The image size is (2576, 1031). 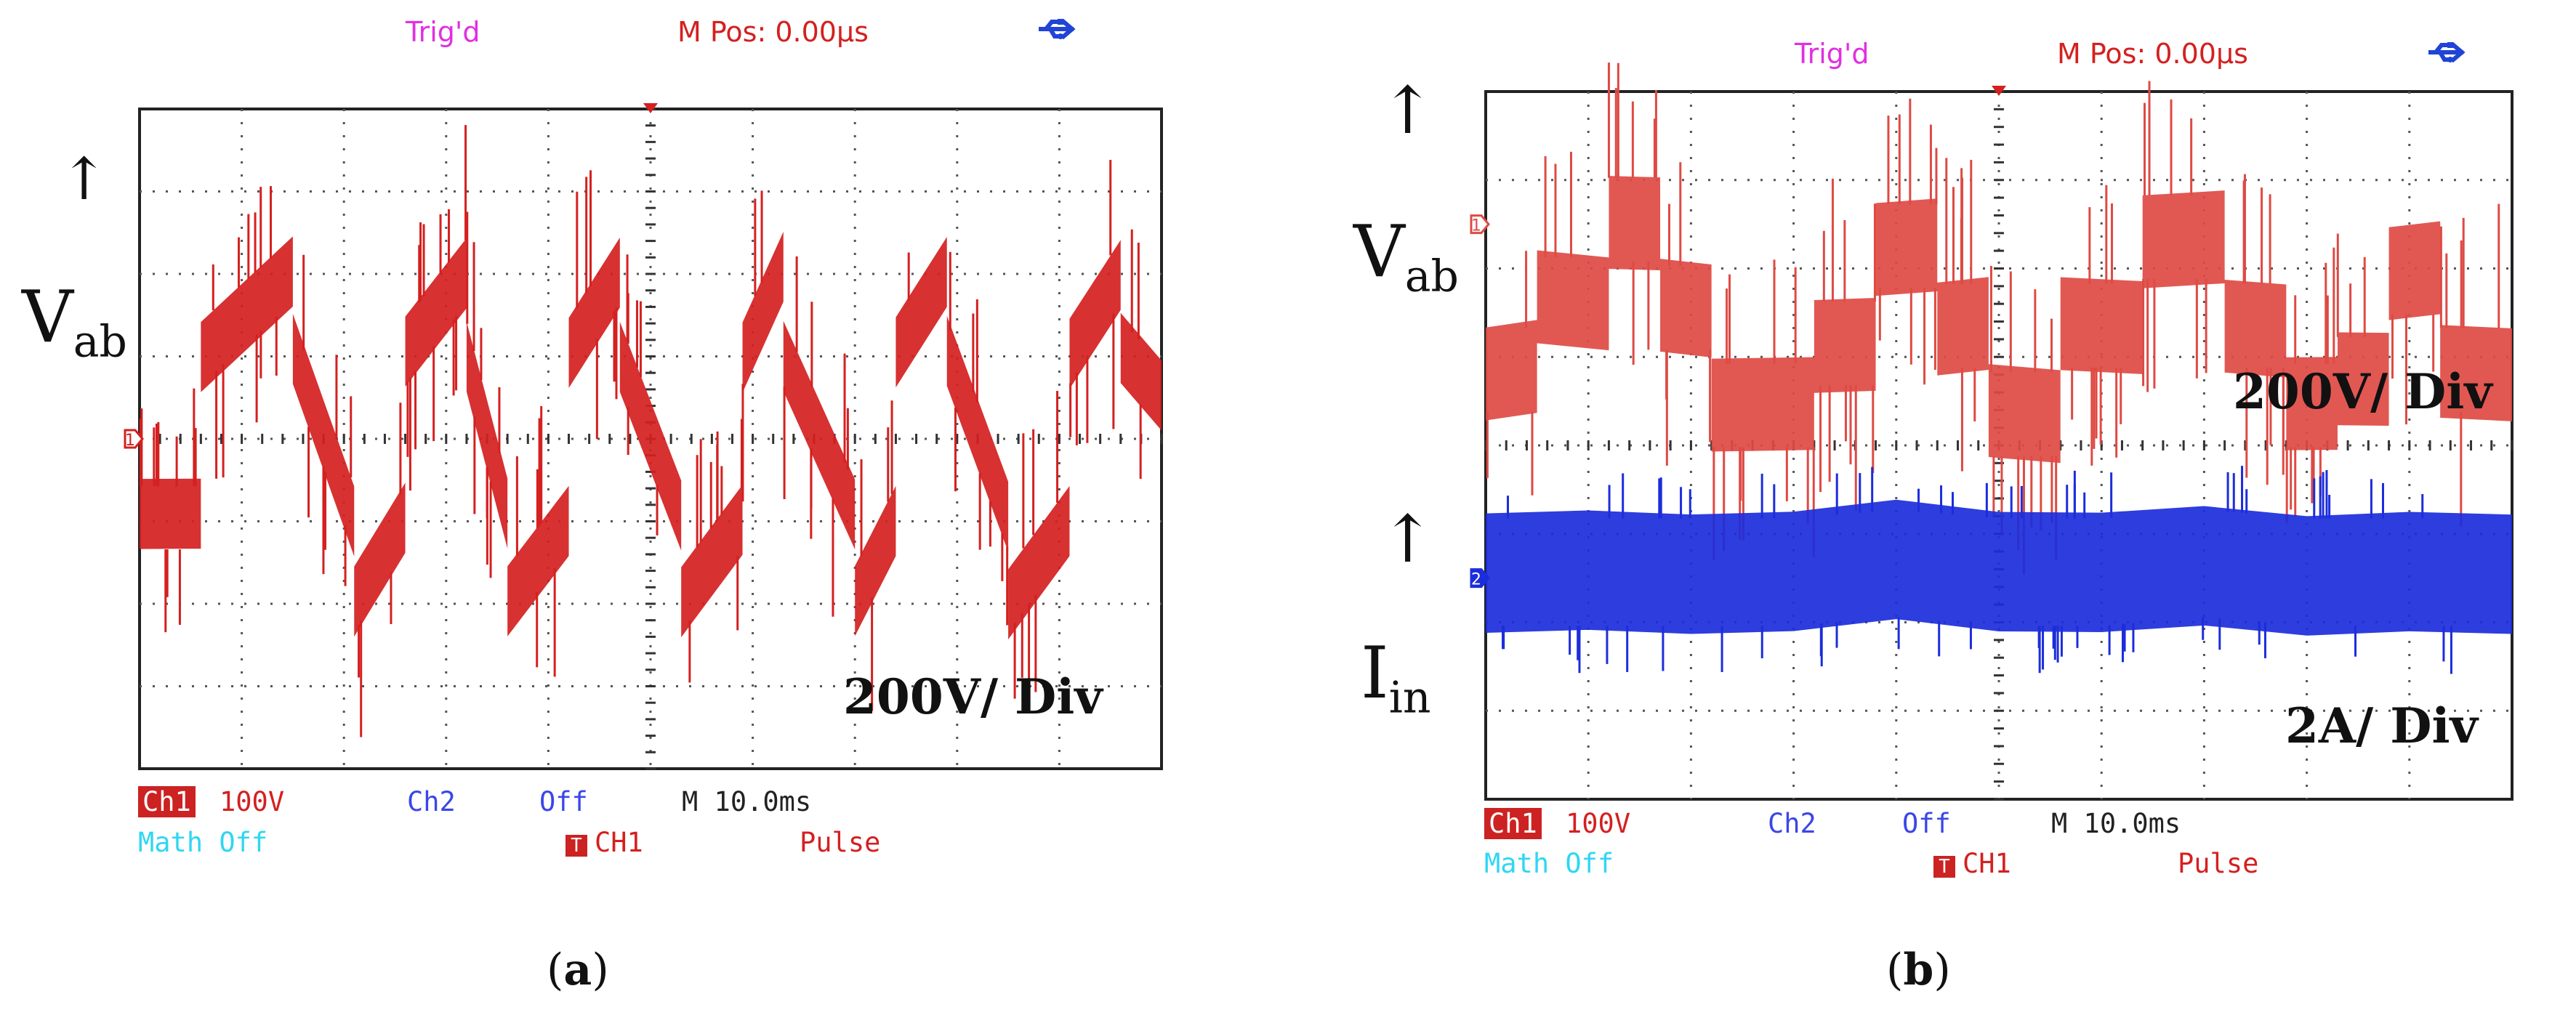 I want to click on channel-ground-marker-ch2, so click(x=1480, y=578).